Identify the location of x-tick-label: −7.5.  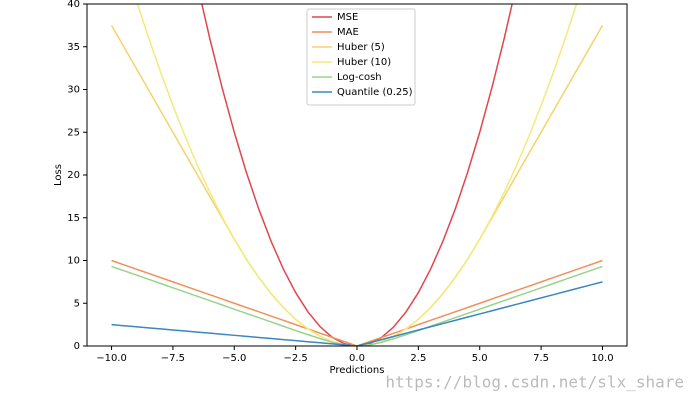
(173, 358).